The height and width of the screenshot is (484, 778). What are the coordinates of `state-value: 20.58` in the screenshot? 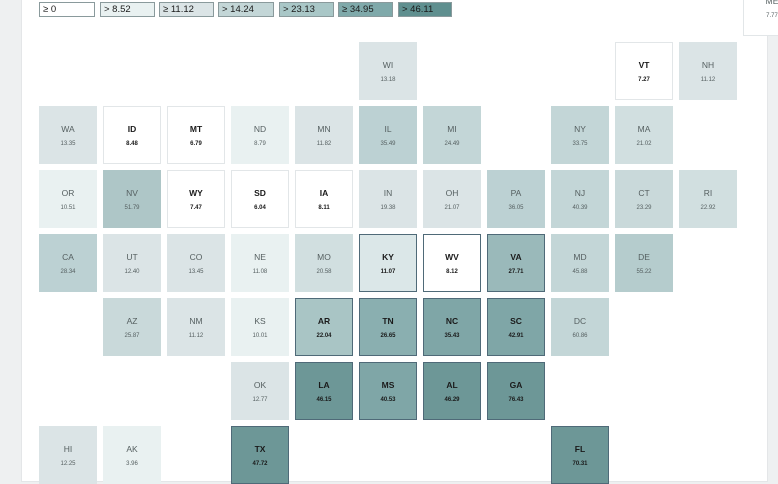 It's located at (324, 272).